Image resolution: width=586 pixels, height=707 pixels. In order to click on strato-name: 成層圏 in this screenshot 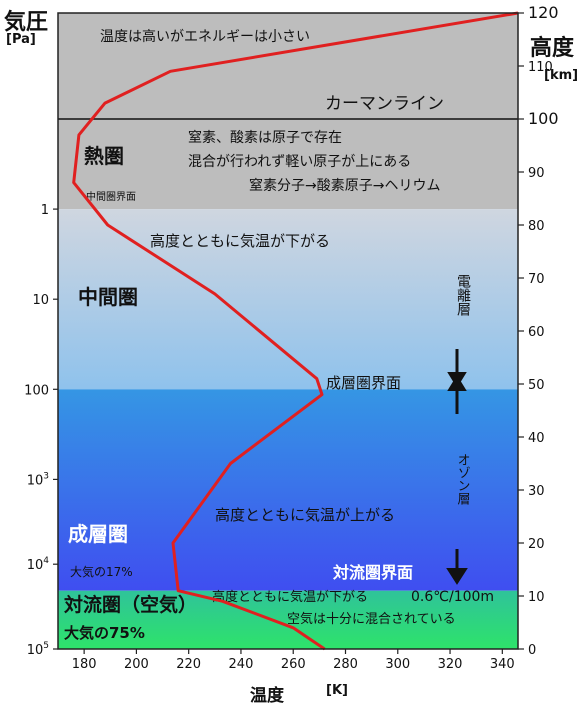, I will do `click(98, 534)`.